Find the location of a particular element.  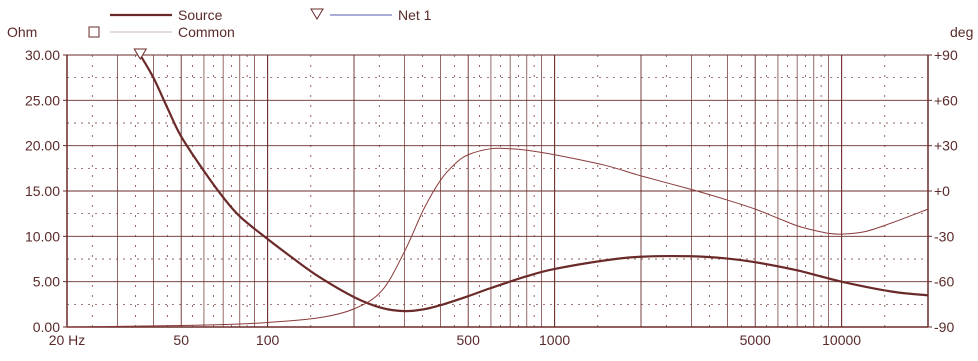

triangle-marker-icon is located at coordinates (140, 54).